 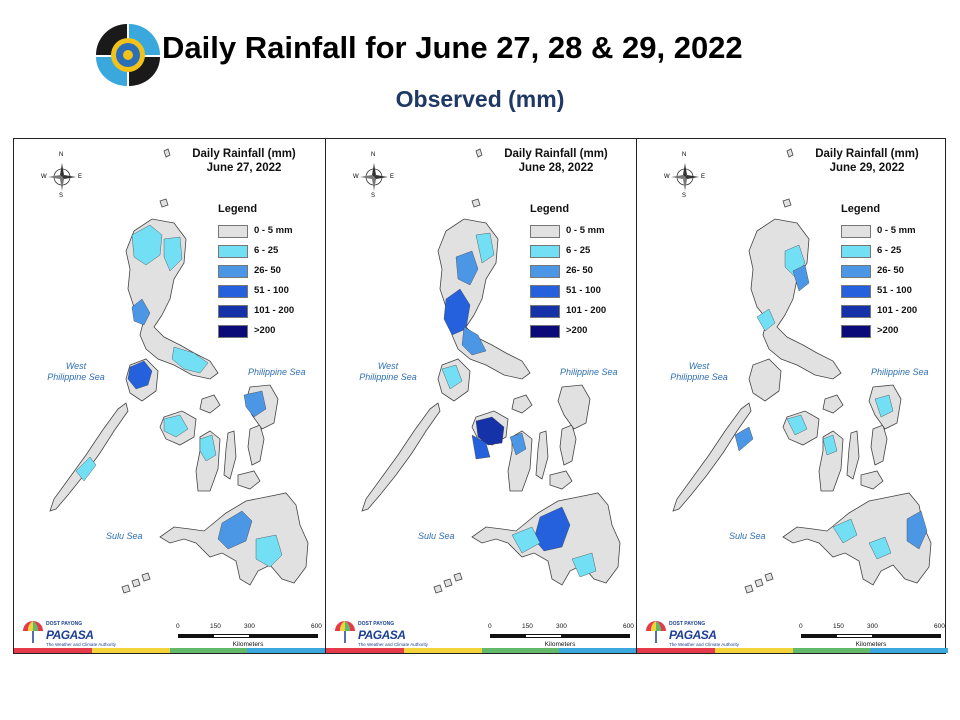 What do you see at coordinates (556, 161) in the screenshot?
I see `panel-title: Daily Rainfall (mm) June 28, 2022` at bounding box center [556, 161].